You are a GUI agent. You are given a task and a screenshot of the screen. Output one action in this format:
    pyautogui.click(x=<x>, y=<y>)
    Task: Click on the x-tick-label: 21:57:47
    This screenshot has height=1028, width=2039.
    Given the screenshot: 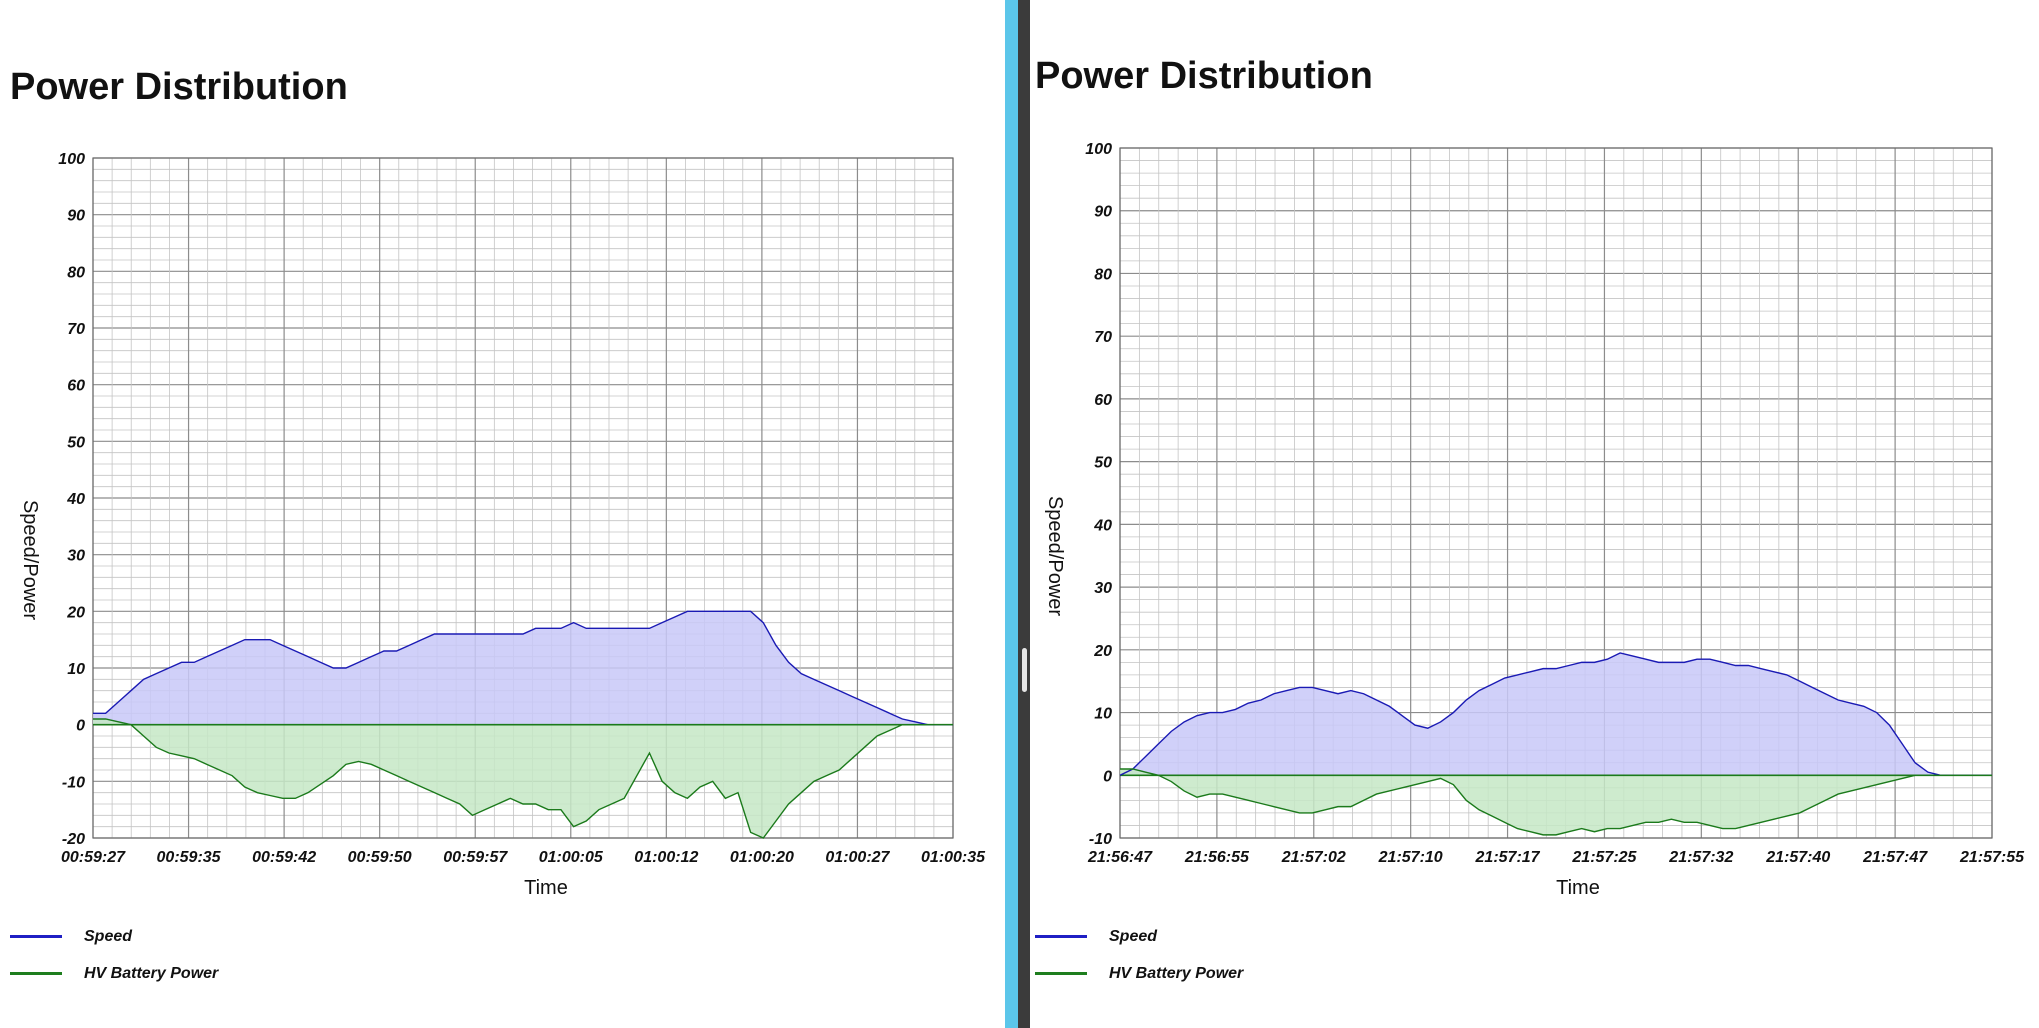 What is the action you would take?
    pyautogui.click(x=1895, y=857)
    